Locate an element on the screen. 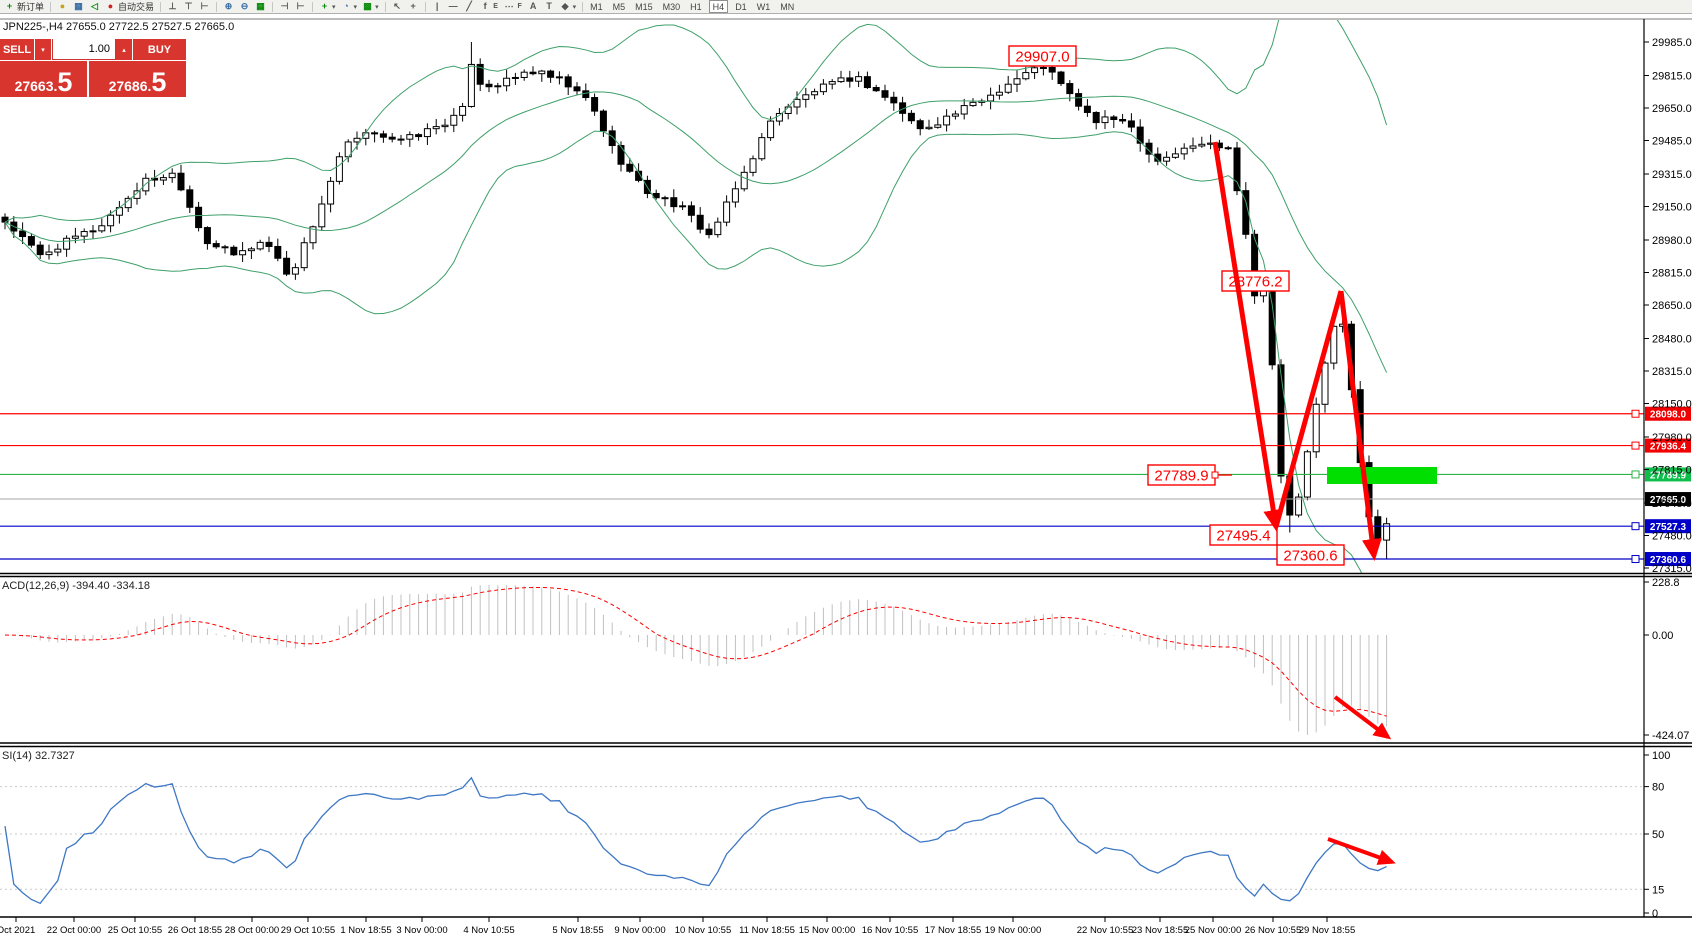 The height and width of the screenshot is (938, 1692). rsi-arrow is located at coordinates (1361, 851).